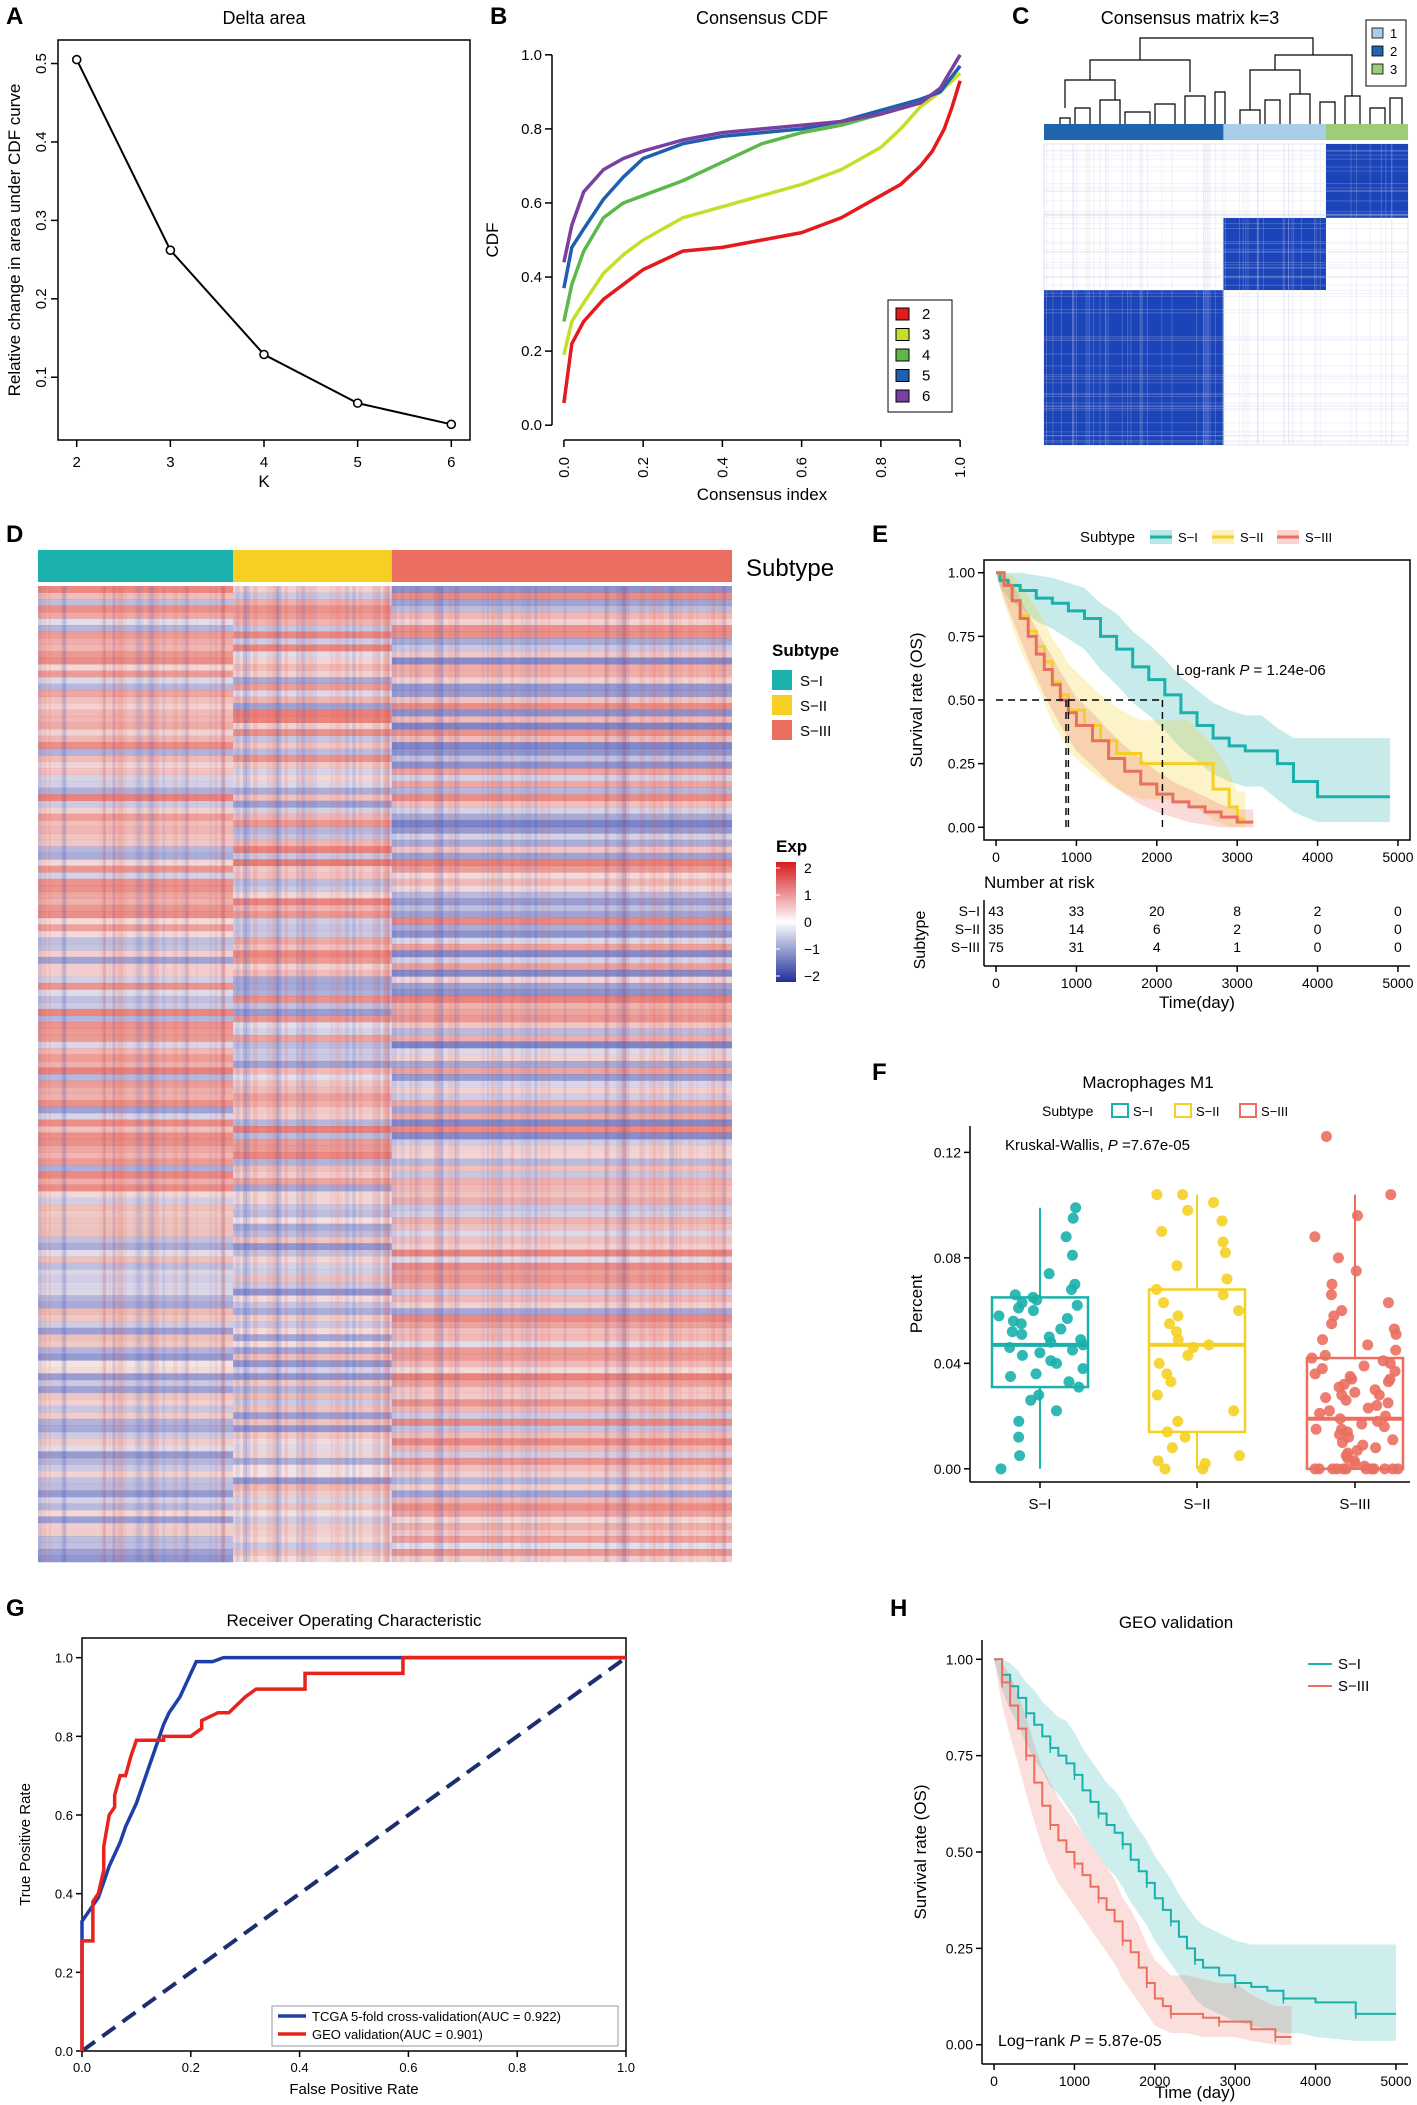 The width and height of the screenshot is (1417, 2105). I want to click on panel-label-b: B, so click(498, 16).